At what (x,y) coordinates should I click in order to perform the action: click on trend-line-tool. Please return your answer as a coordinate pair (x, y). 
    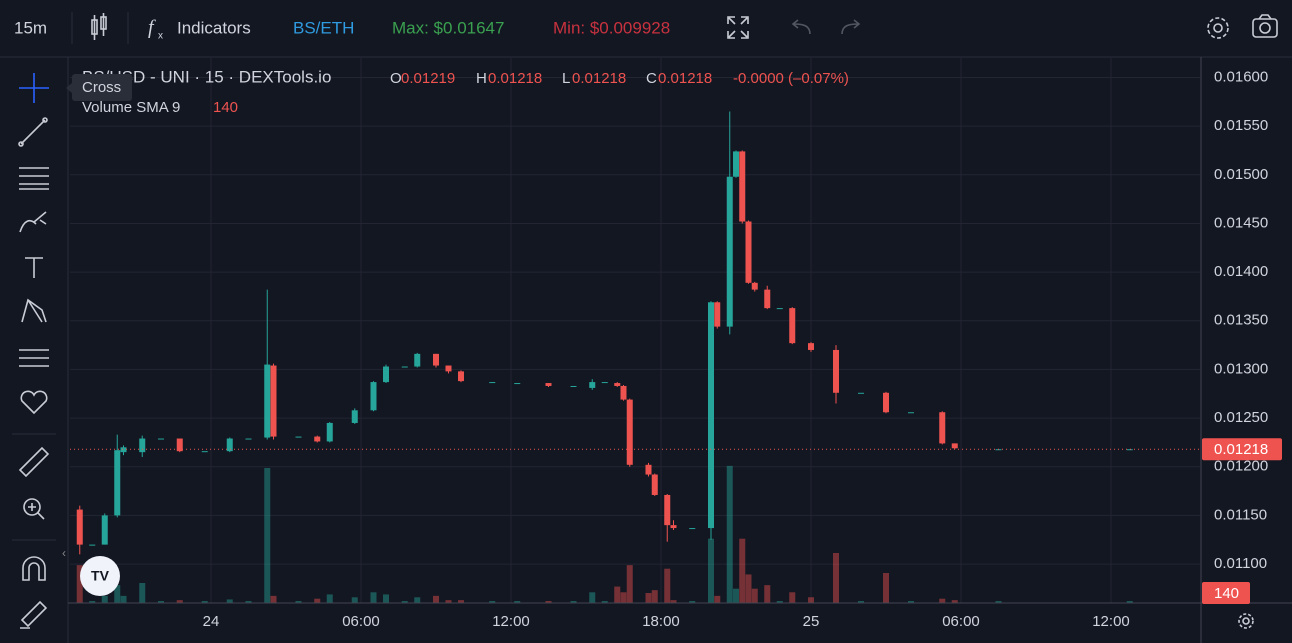
    Looking at the image, I should click on (33, 132).